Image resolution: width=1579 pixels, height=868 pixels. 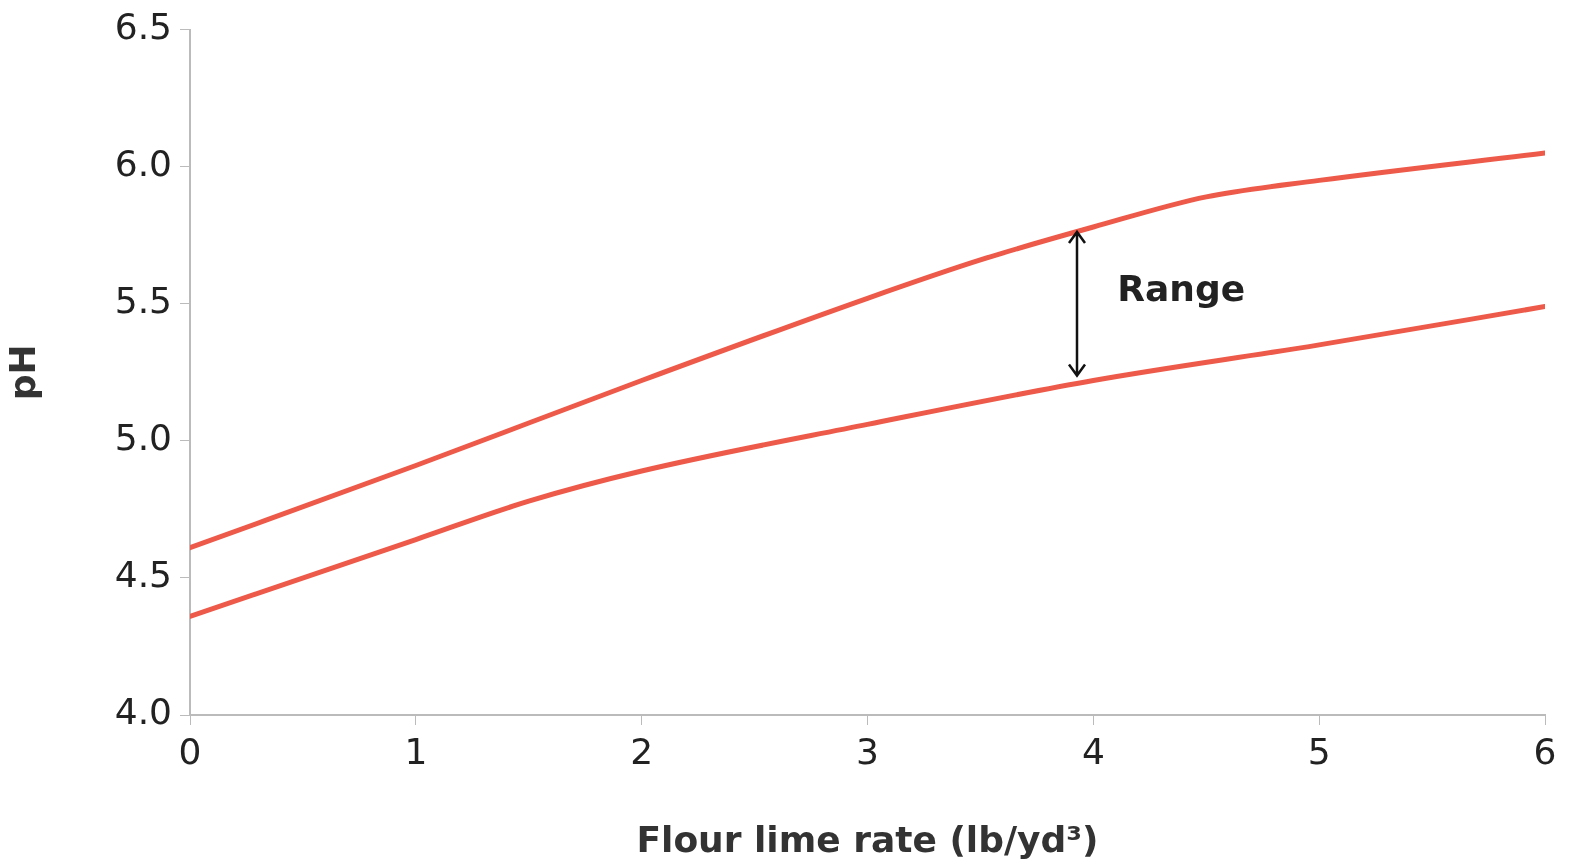 What do you see at coordinates (143, 575) in the screenshot?
I see `y-tick-label: 4.5` at bounding box center [143, 575].